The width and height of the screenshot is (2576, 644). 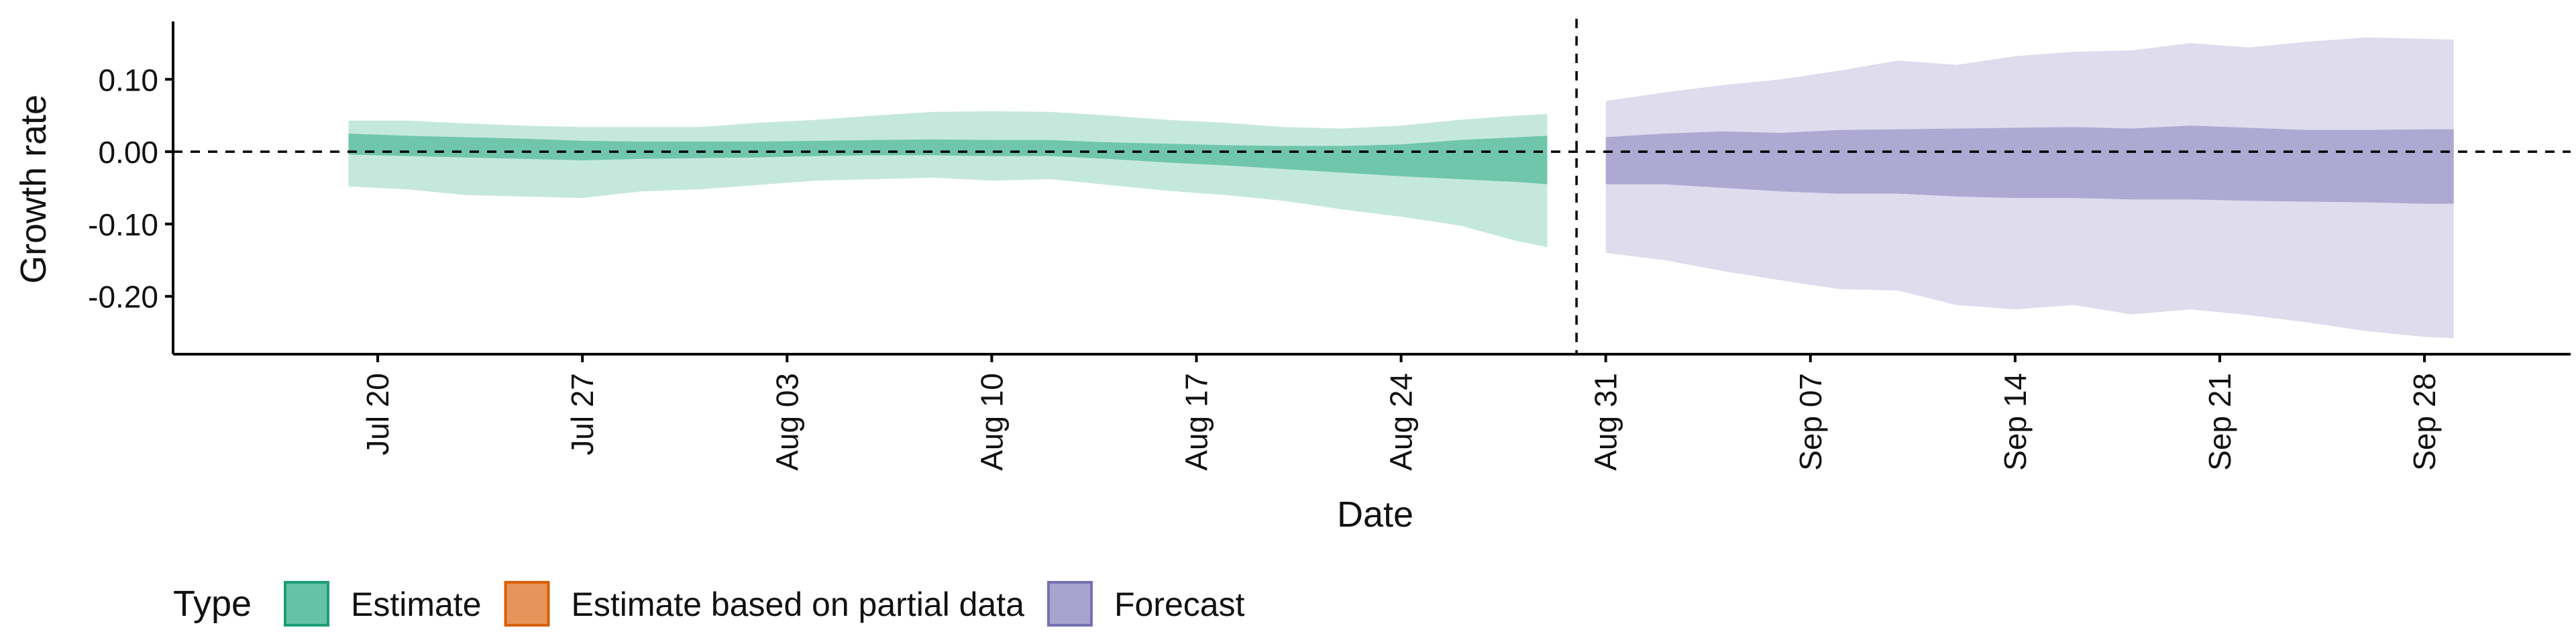 What do you see at coordinates (416, 604) in the screenshot?
I see `legend-label-estimate: Estimate` at bounding box center [416, 604].